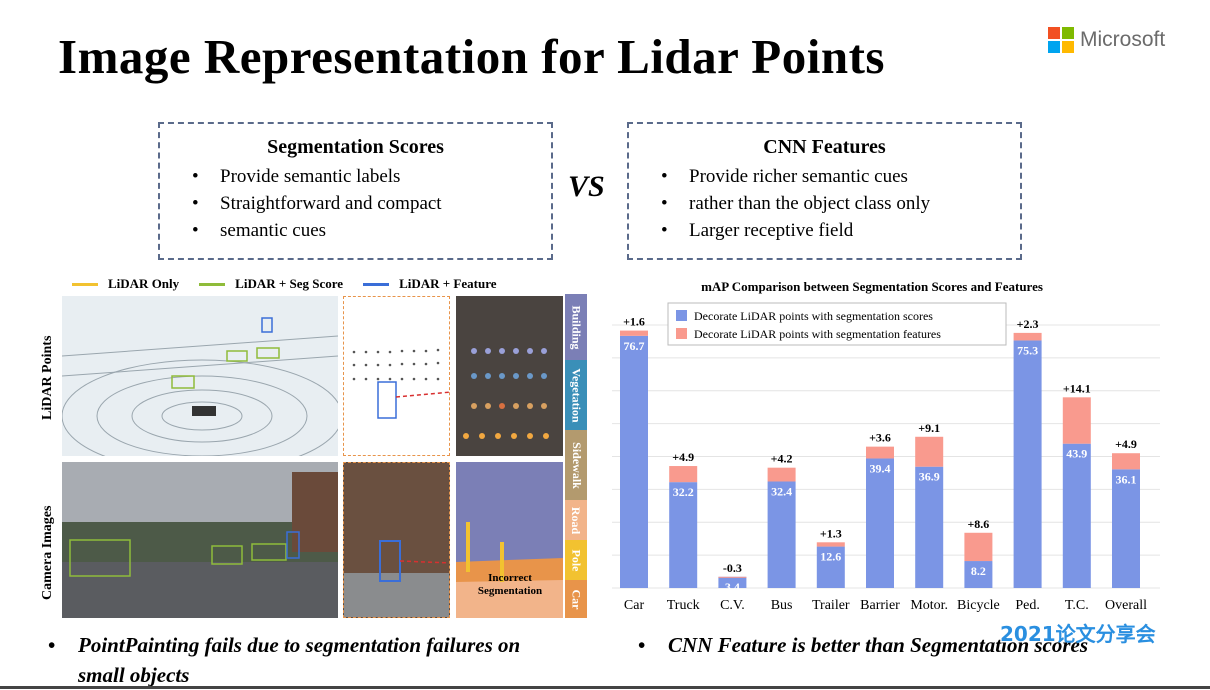 The height and width of the screenshot is (690, 1210). I want to click on bar-delta-label: +3.6, so click(880, 438).